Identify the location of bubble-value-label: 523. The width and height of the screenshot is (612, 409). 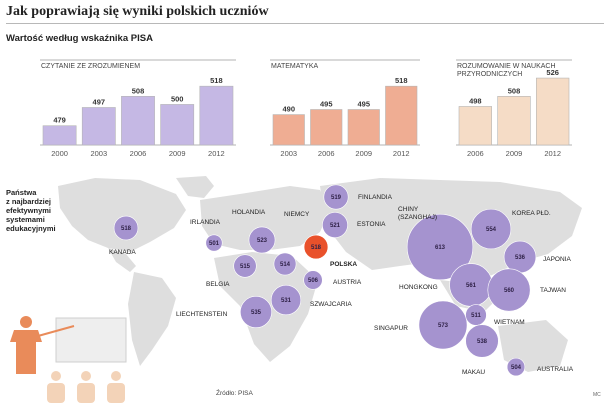
(262, 241).